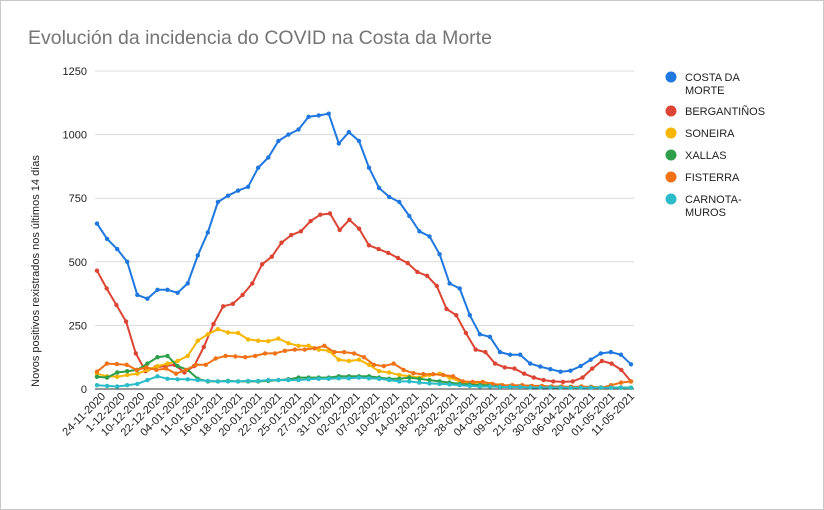 This screenshot has width=824, height=510. I want to click on legend-item: XALLAS, so click(696, 155).